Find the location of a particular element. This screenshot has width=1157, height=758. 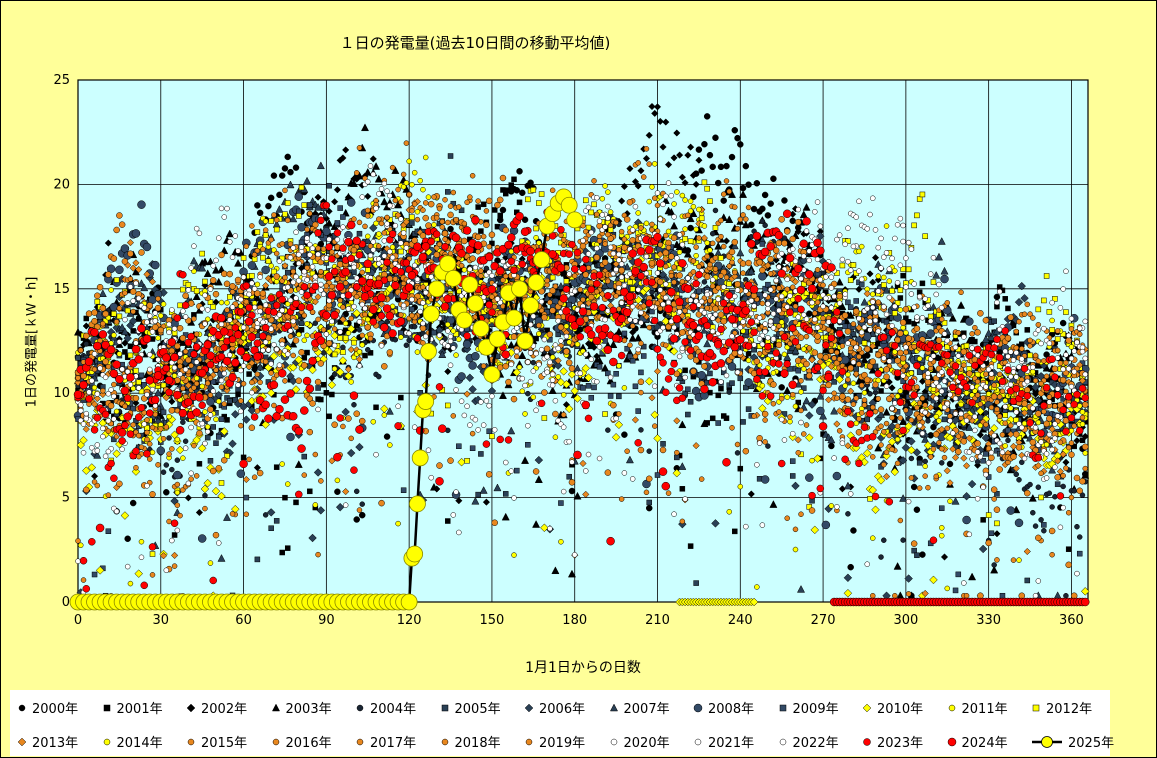

legend-label: 2025年 is located at coordinates (1091, 743).